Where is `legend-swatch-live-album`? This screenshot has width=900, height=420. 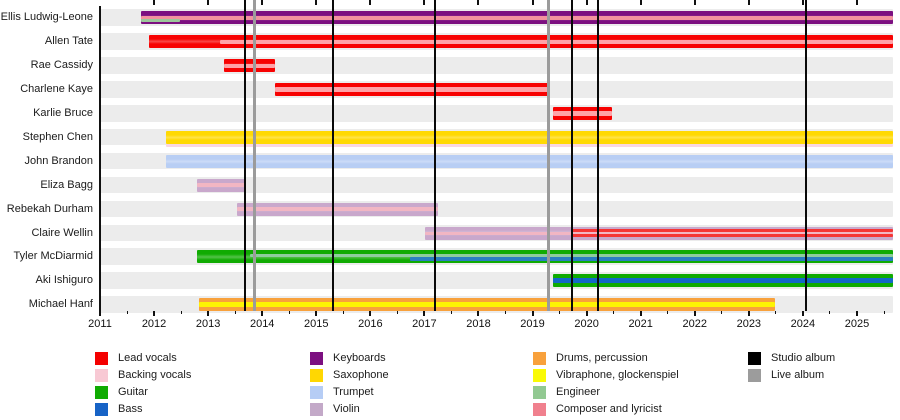
legend-swatch-live-album is located at coordinates (754, 375).